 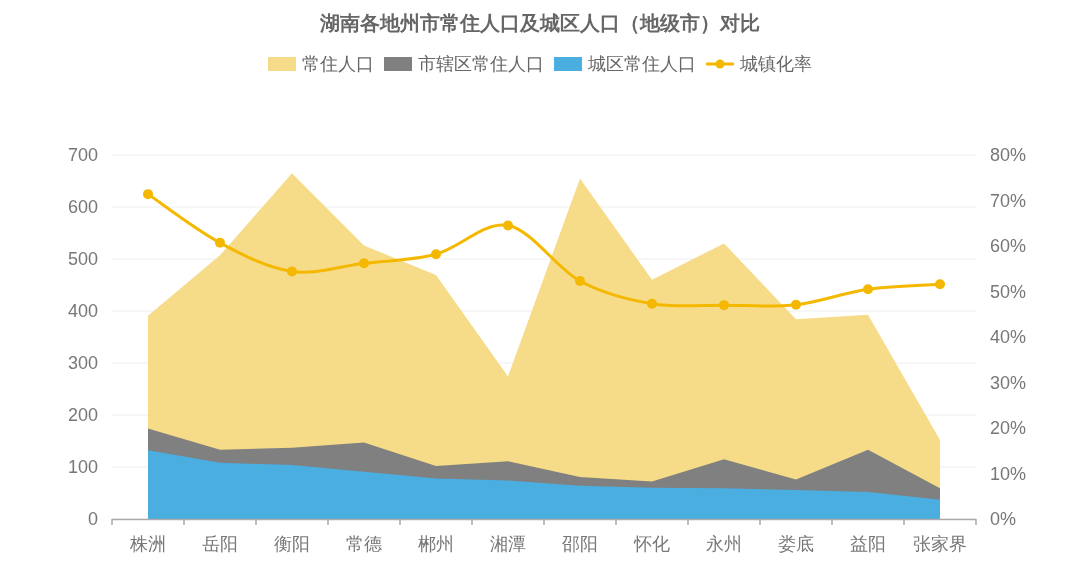 I want to click on x-tick-label: 永州, so click(x=724, y=544).